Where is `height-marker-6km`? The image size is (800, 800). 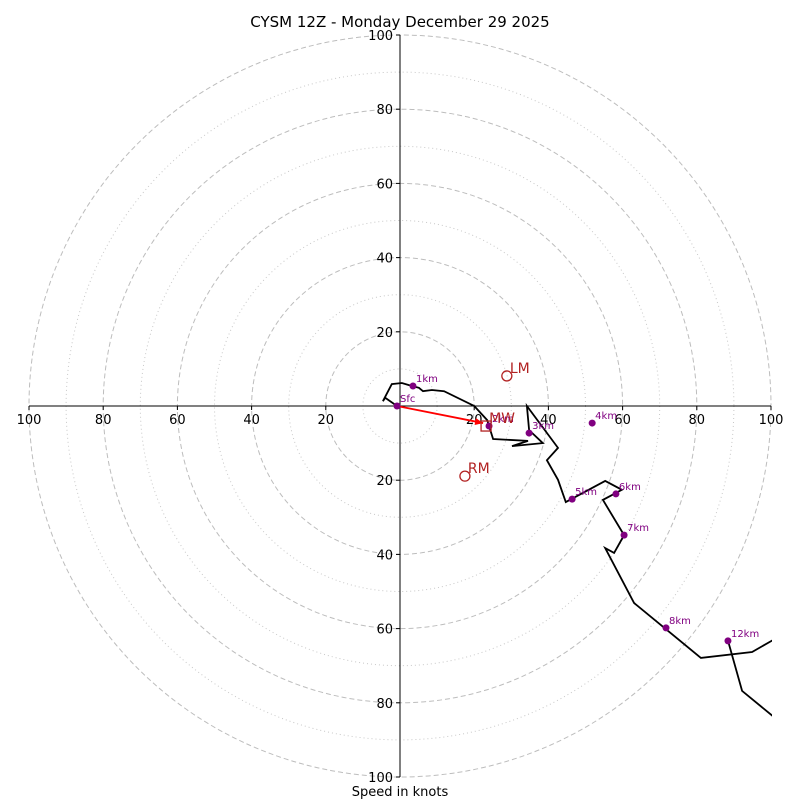
height-marker-6km is located at coordinates (616, 494).